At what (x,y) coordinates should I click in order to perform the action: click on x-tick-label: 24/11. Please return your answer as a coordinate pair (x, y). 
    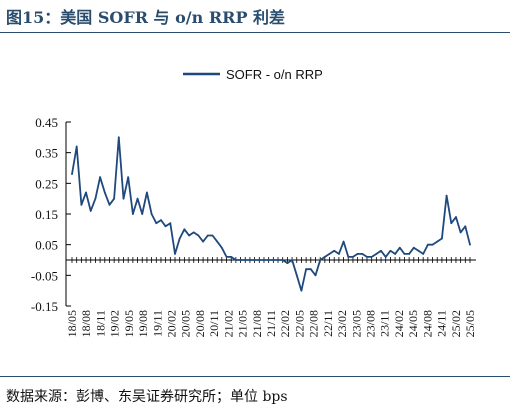
    Looking at the image, I should click on (442, 323).